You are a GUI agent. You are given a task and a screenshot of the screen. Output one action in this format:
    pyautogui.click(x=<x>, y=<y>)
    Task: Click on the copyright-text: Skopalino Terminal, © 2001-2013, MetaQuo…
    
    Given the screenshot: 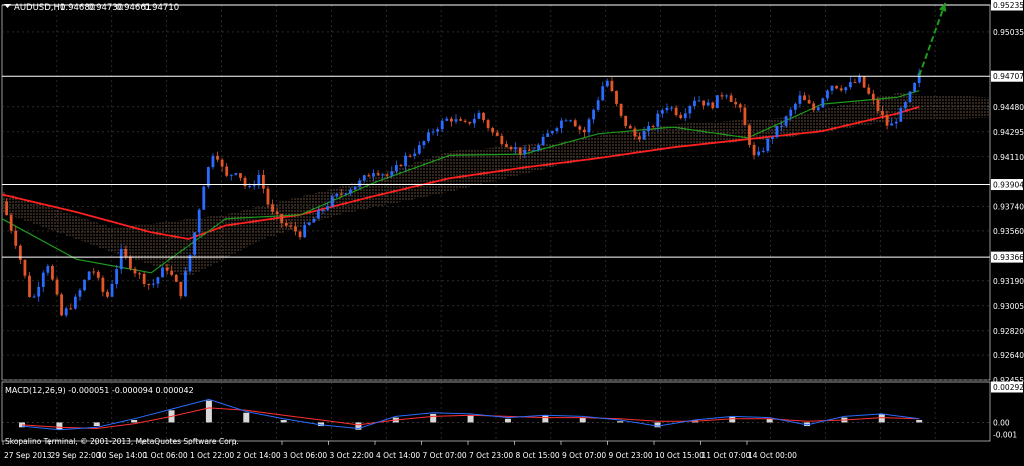 What is the action you would take?
    pyautogui.click(x=122, y=441)
    